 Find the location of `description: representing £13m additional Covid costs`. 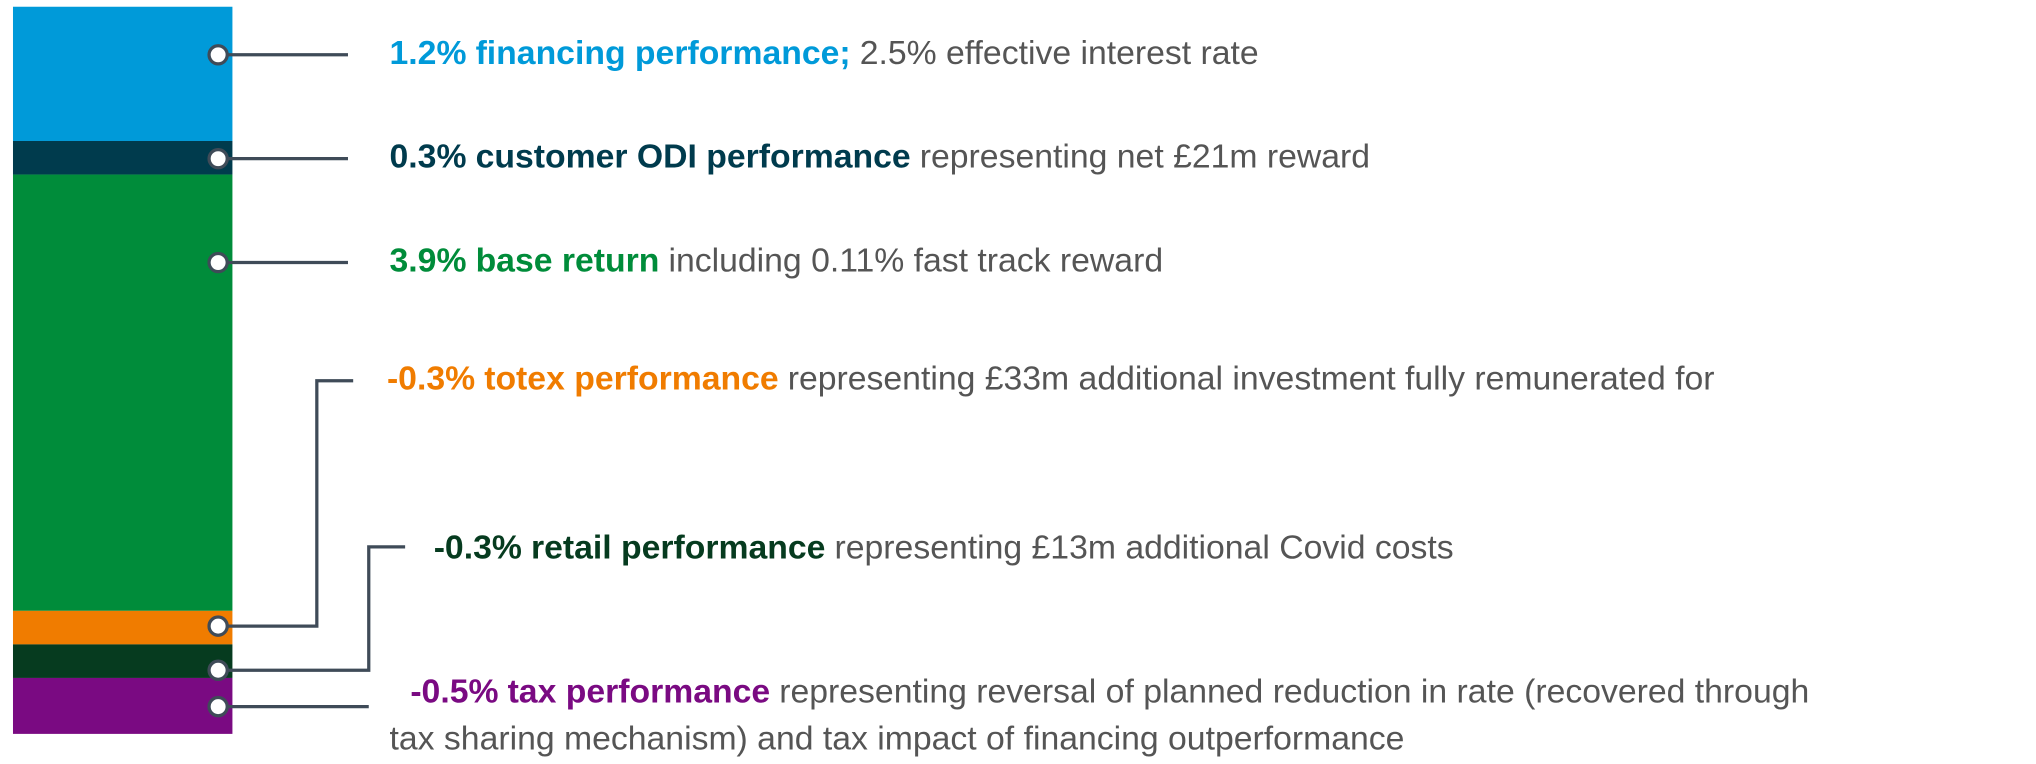

description: representing £13m additional Covid costs is located at coordinates (1144, 547).